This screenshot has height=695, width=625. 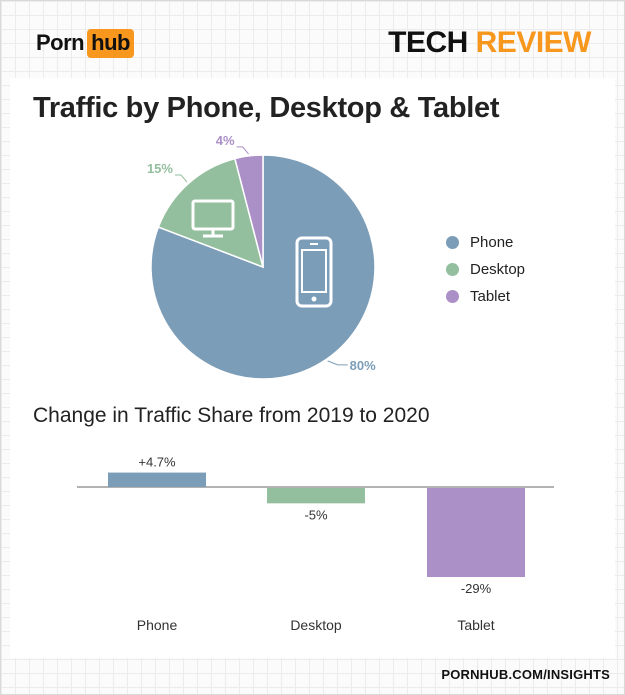 I want to click on brand-logo: Porn hub, so click(x=85, y=43).